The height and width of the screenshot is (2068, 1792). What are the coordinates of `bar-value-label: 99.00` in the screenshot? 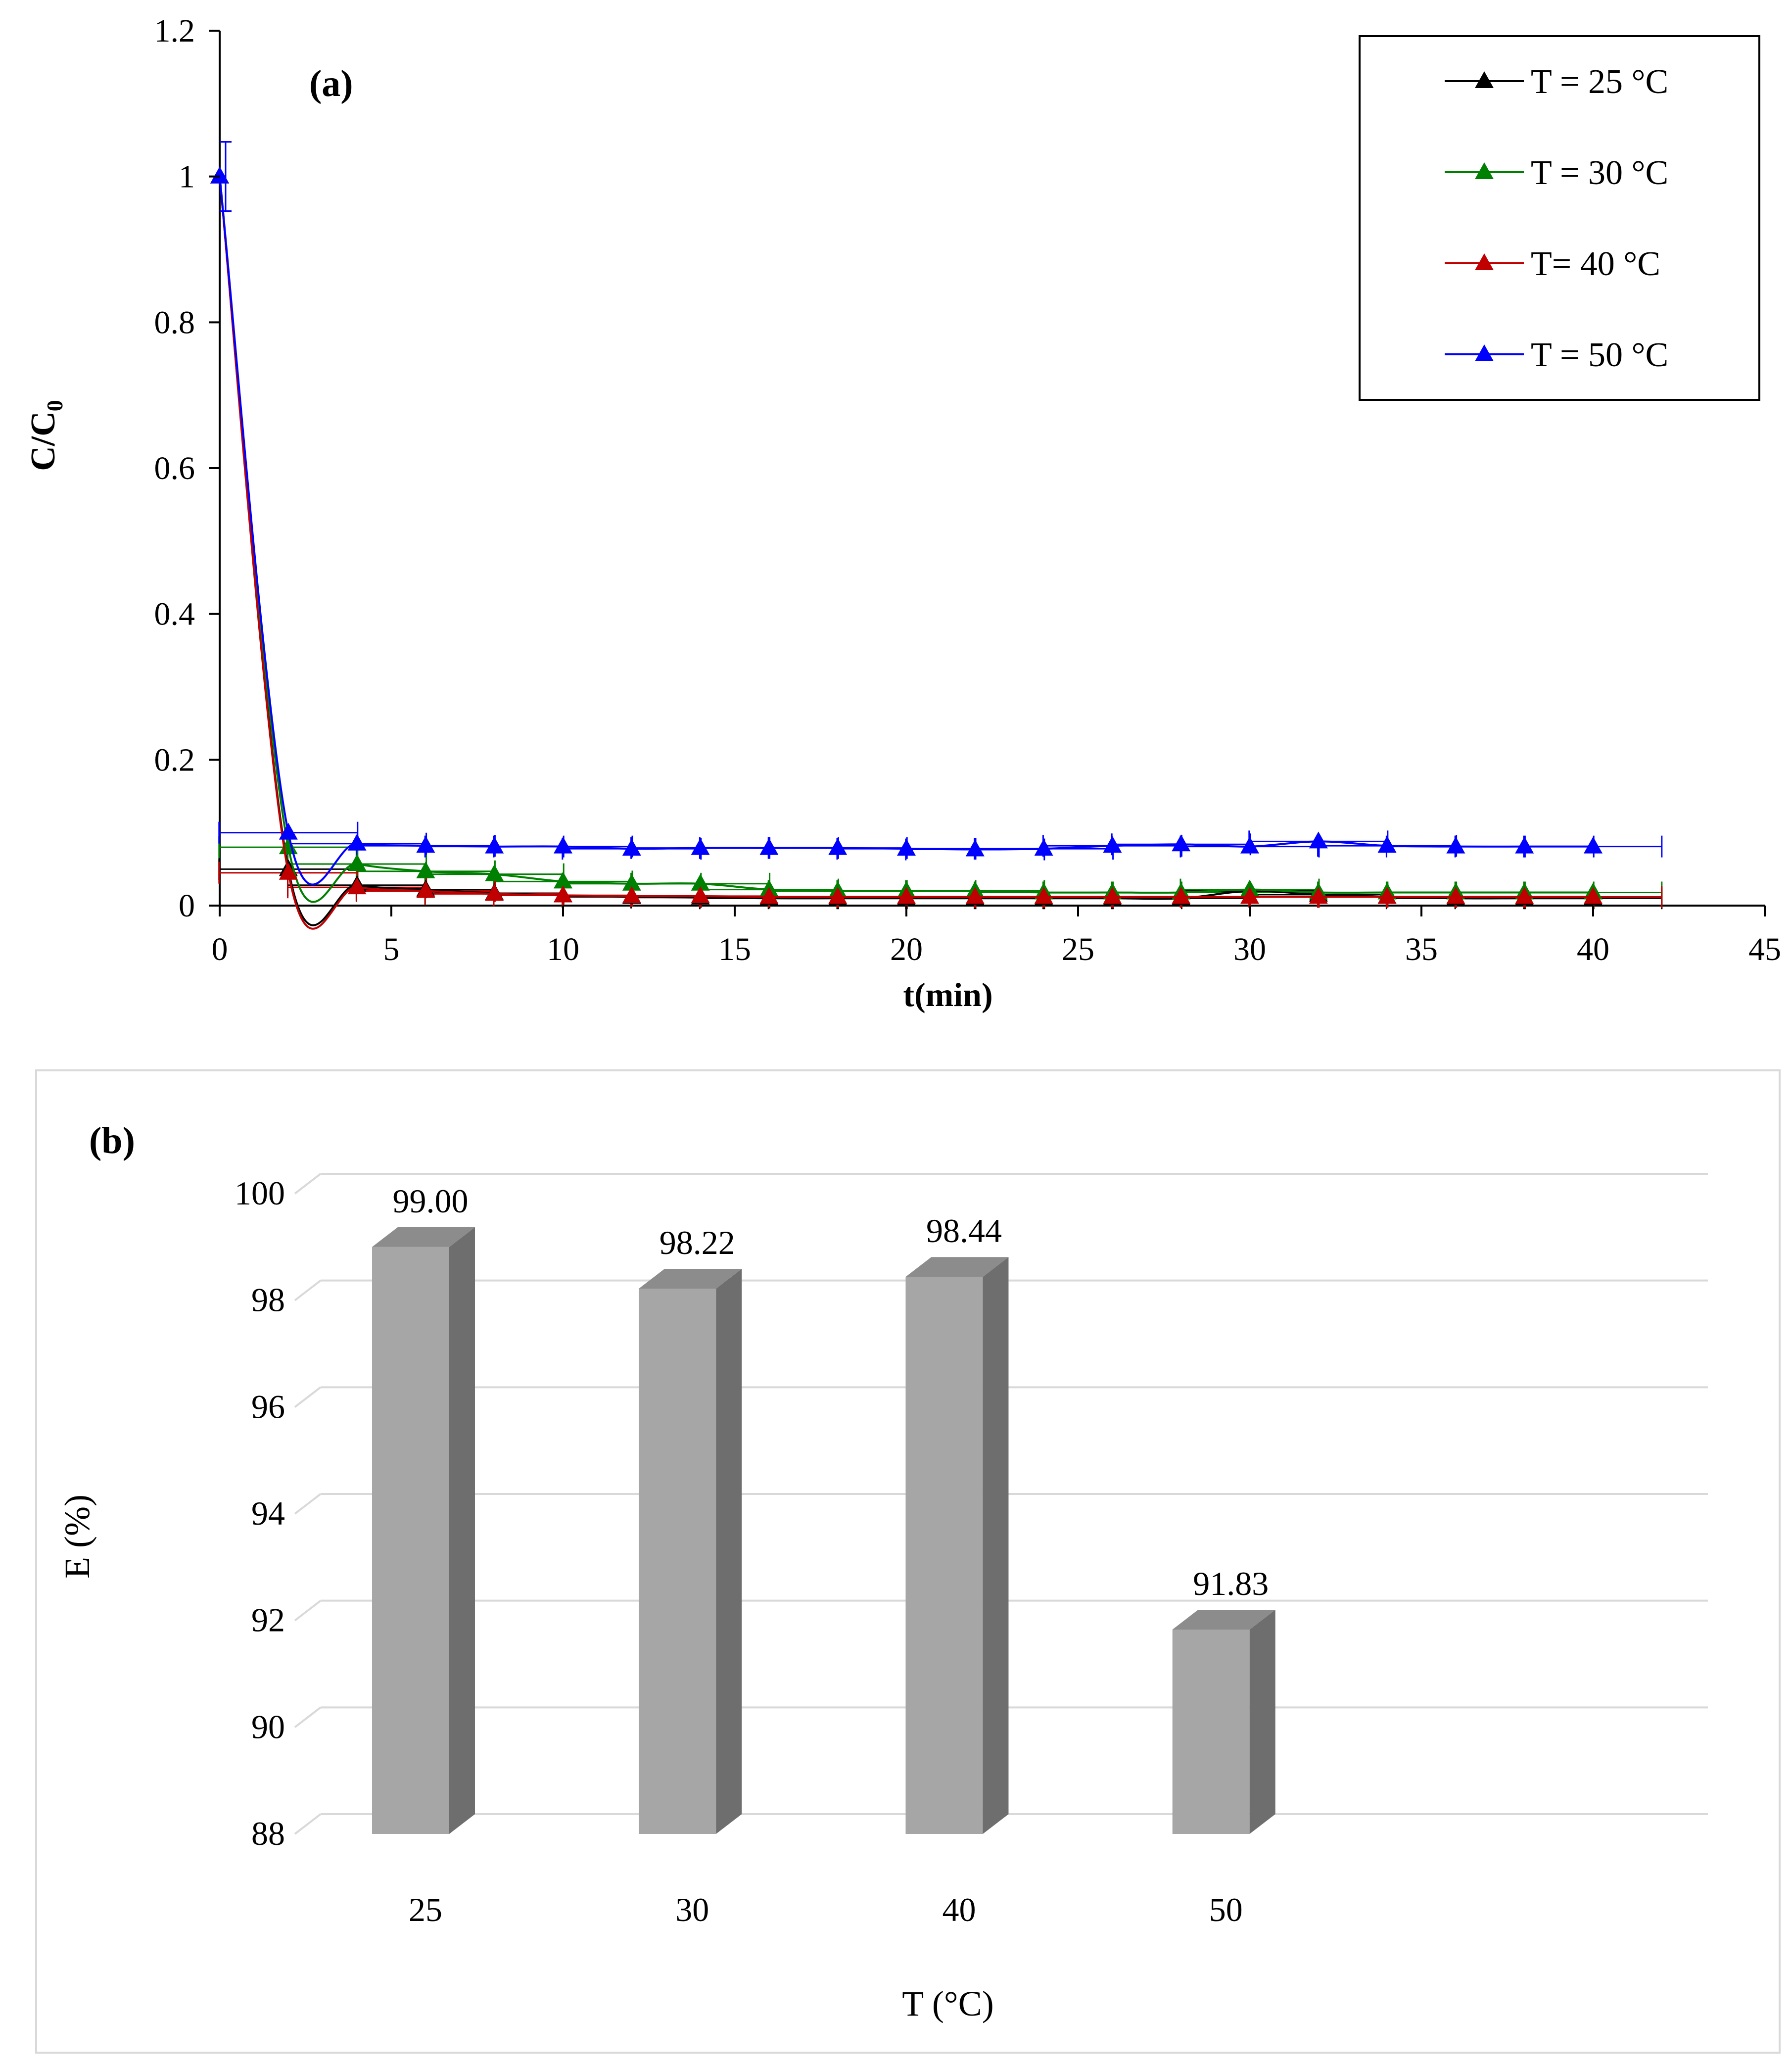 It's located at (431, 1201).